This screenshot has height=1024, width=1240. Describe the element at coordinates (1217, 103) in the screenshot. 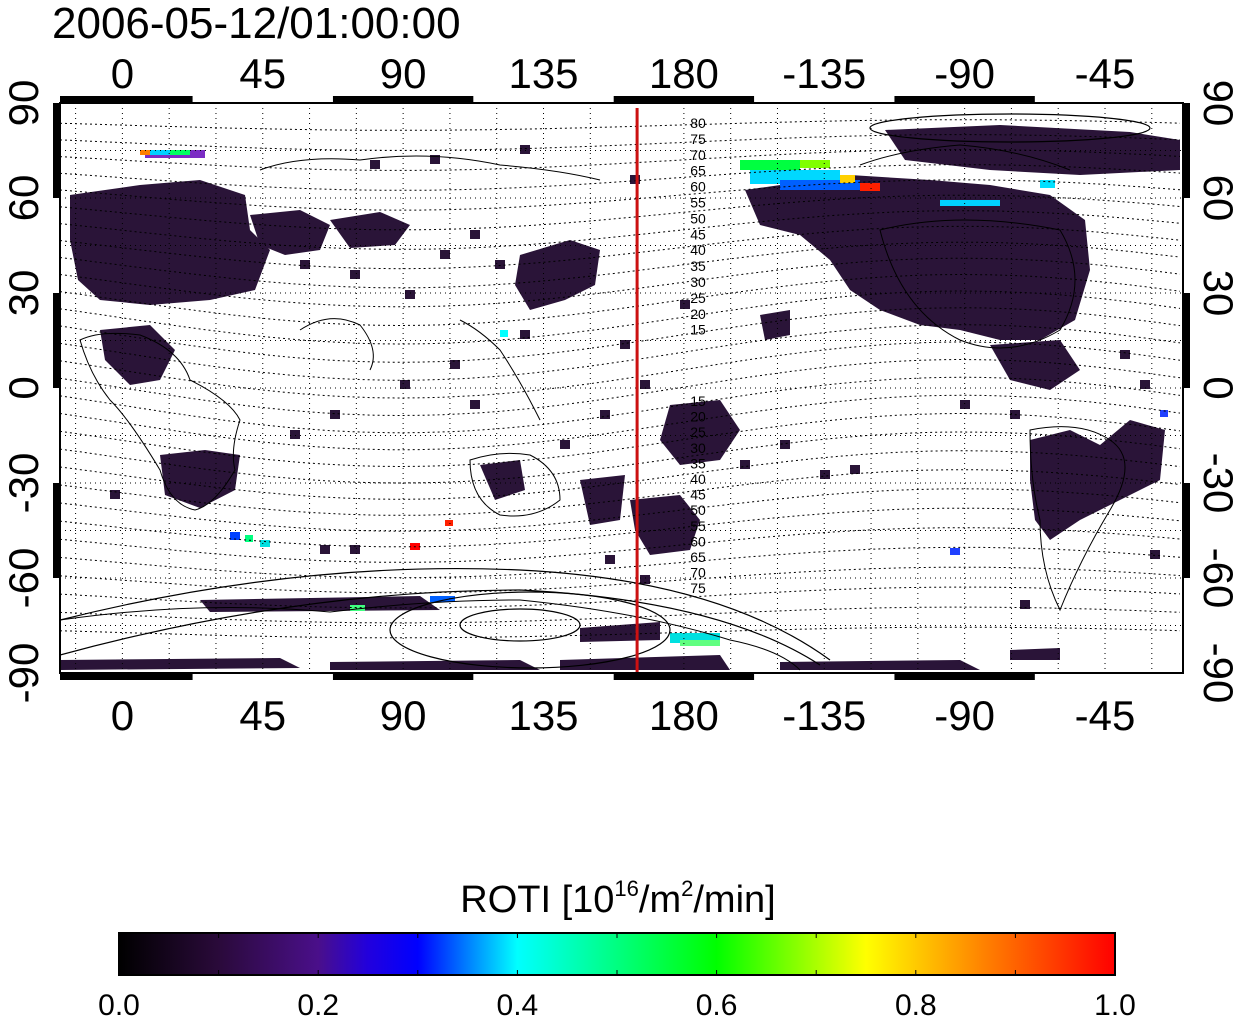

I see `right-lat-label: 90` at that location.